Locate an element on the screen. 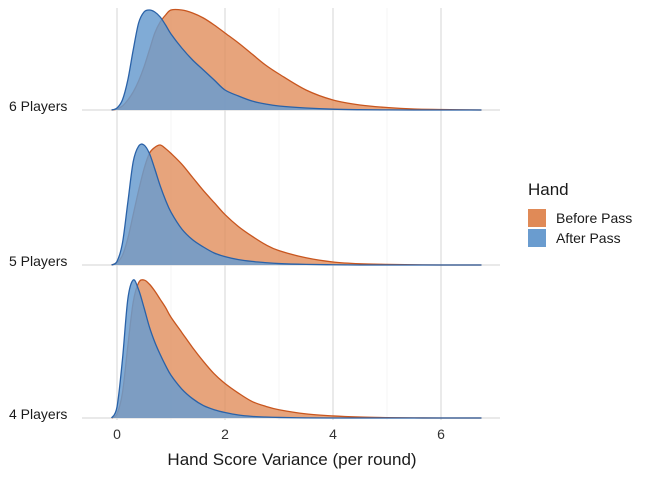  density-area-before-pass is located at coordinates (296, 205).